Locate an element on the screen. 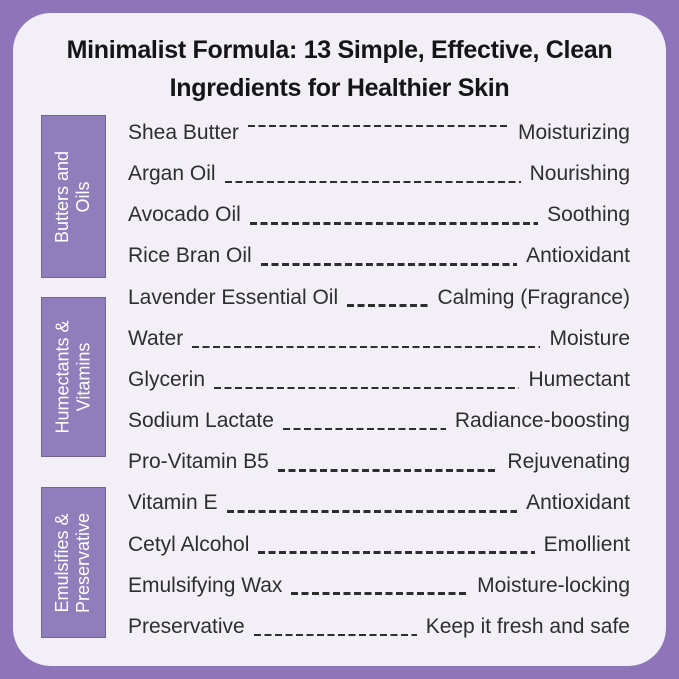  title-line-2: Ingredients for Healthier Skin is located at coordinates (339, 88).